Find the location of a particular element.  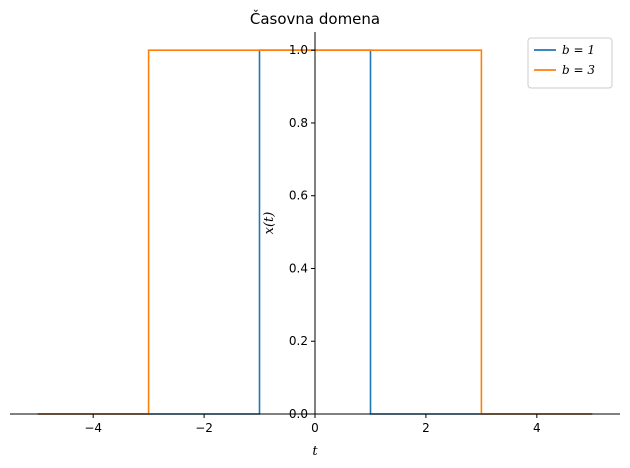

x-tick-label: 0 is located at coordinates (315, 428).